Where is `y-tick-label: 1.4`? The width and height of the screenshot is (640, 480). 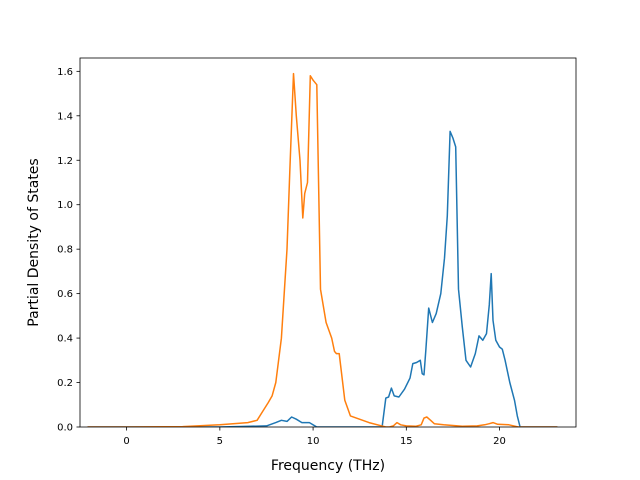
y-tick-label: 1.4 is located at coordinates (65, 116).